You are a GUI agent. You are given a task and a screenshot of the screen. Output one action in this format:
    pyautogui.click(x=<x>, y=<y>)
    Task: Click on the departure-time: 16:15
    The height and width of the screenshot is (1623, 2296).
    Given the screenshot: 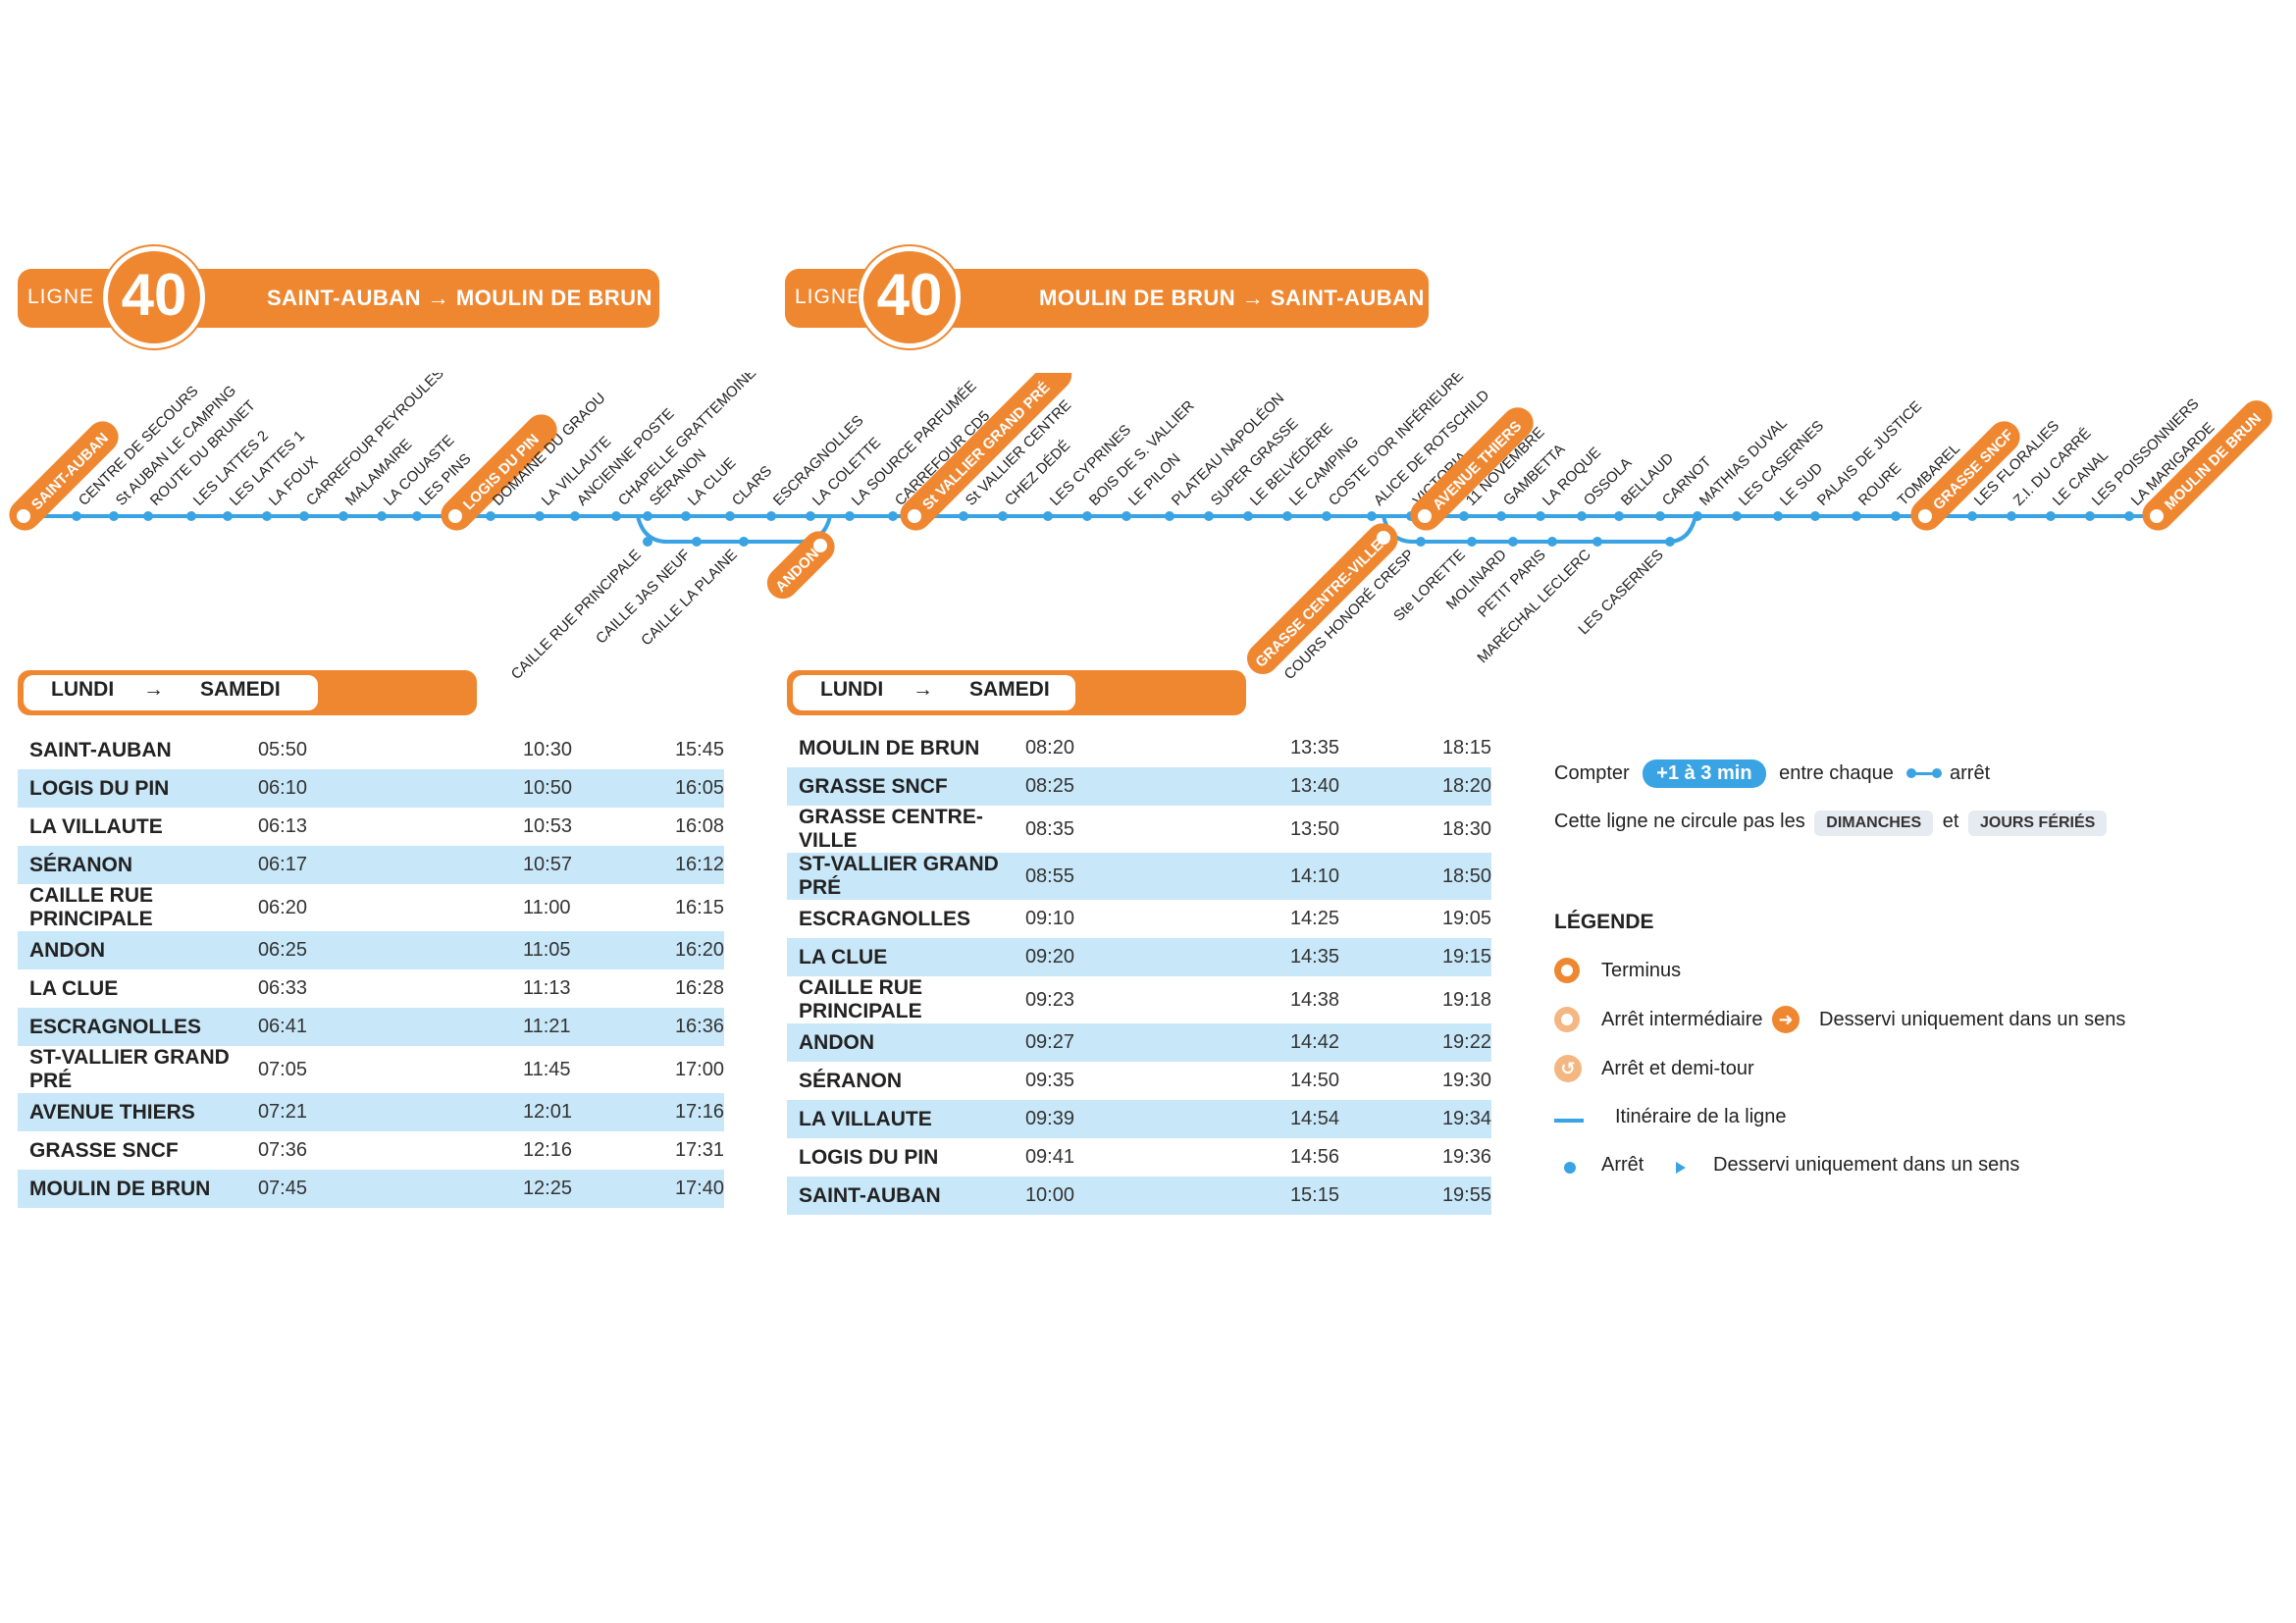 What is the action you would take?
    pyautogui.click(x=699, y=907)
    